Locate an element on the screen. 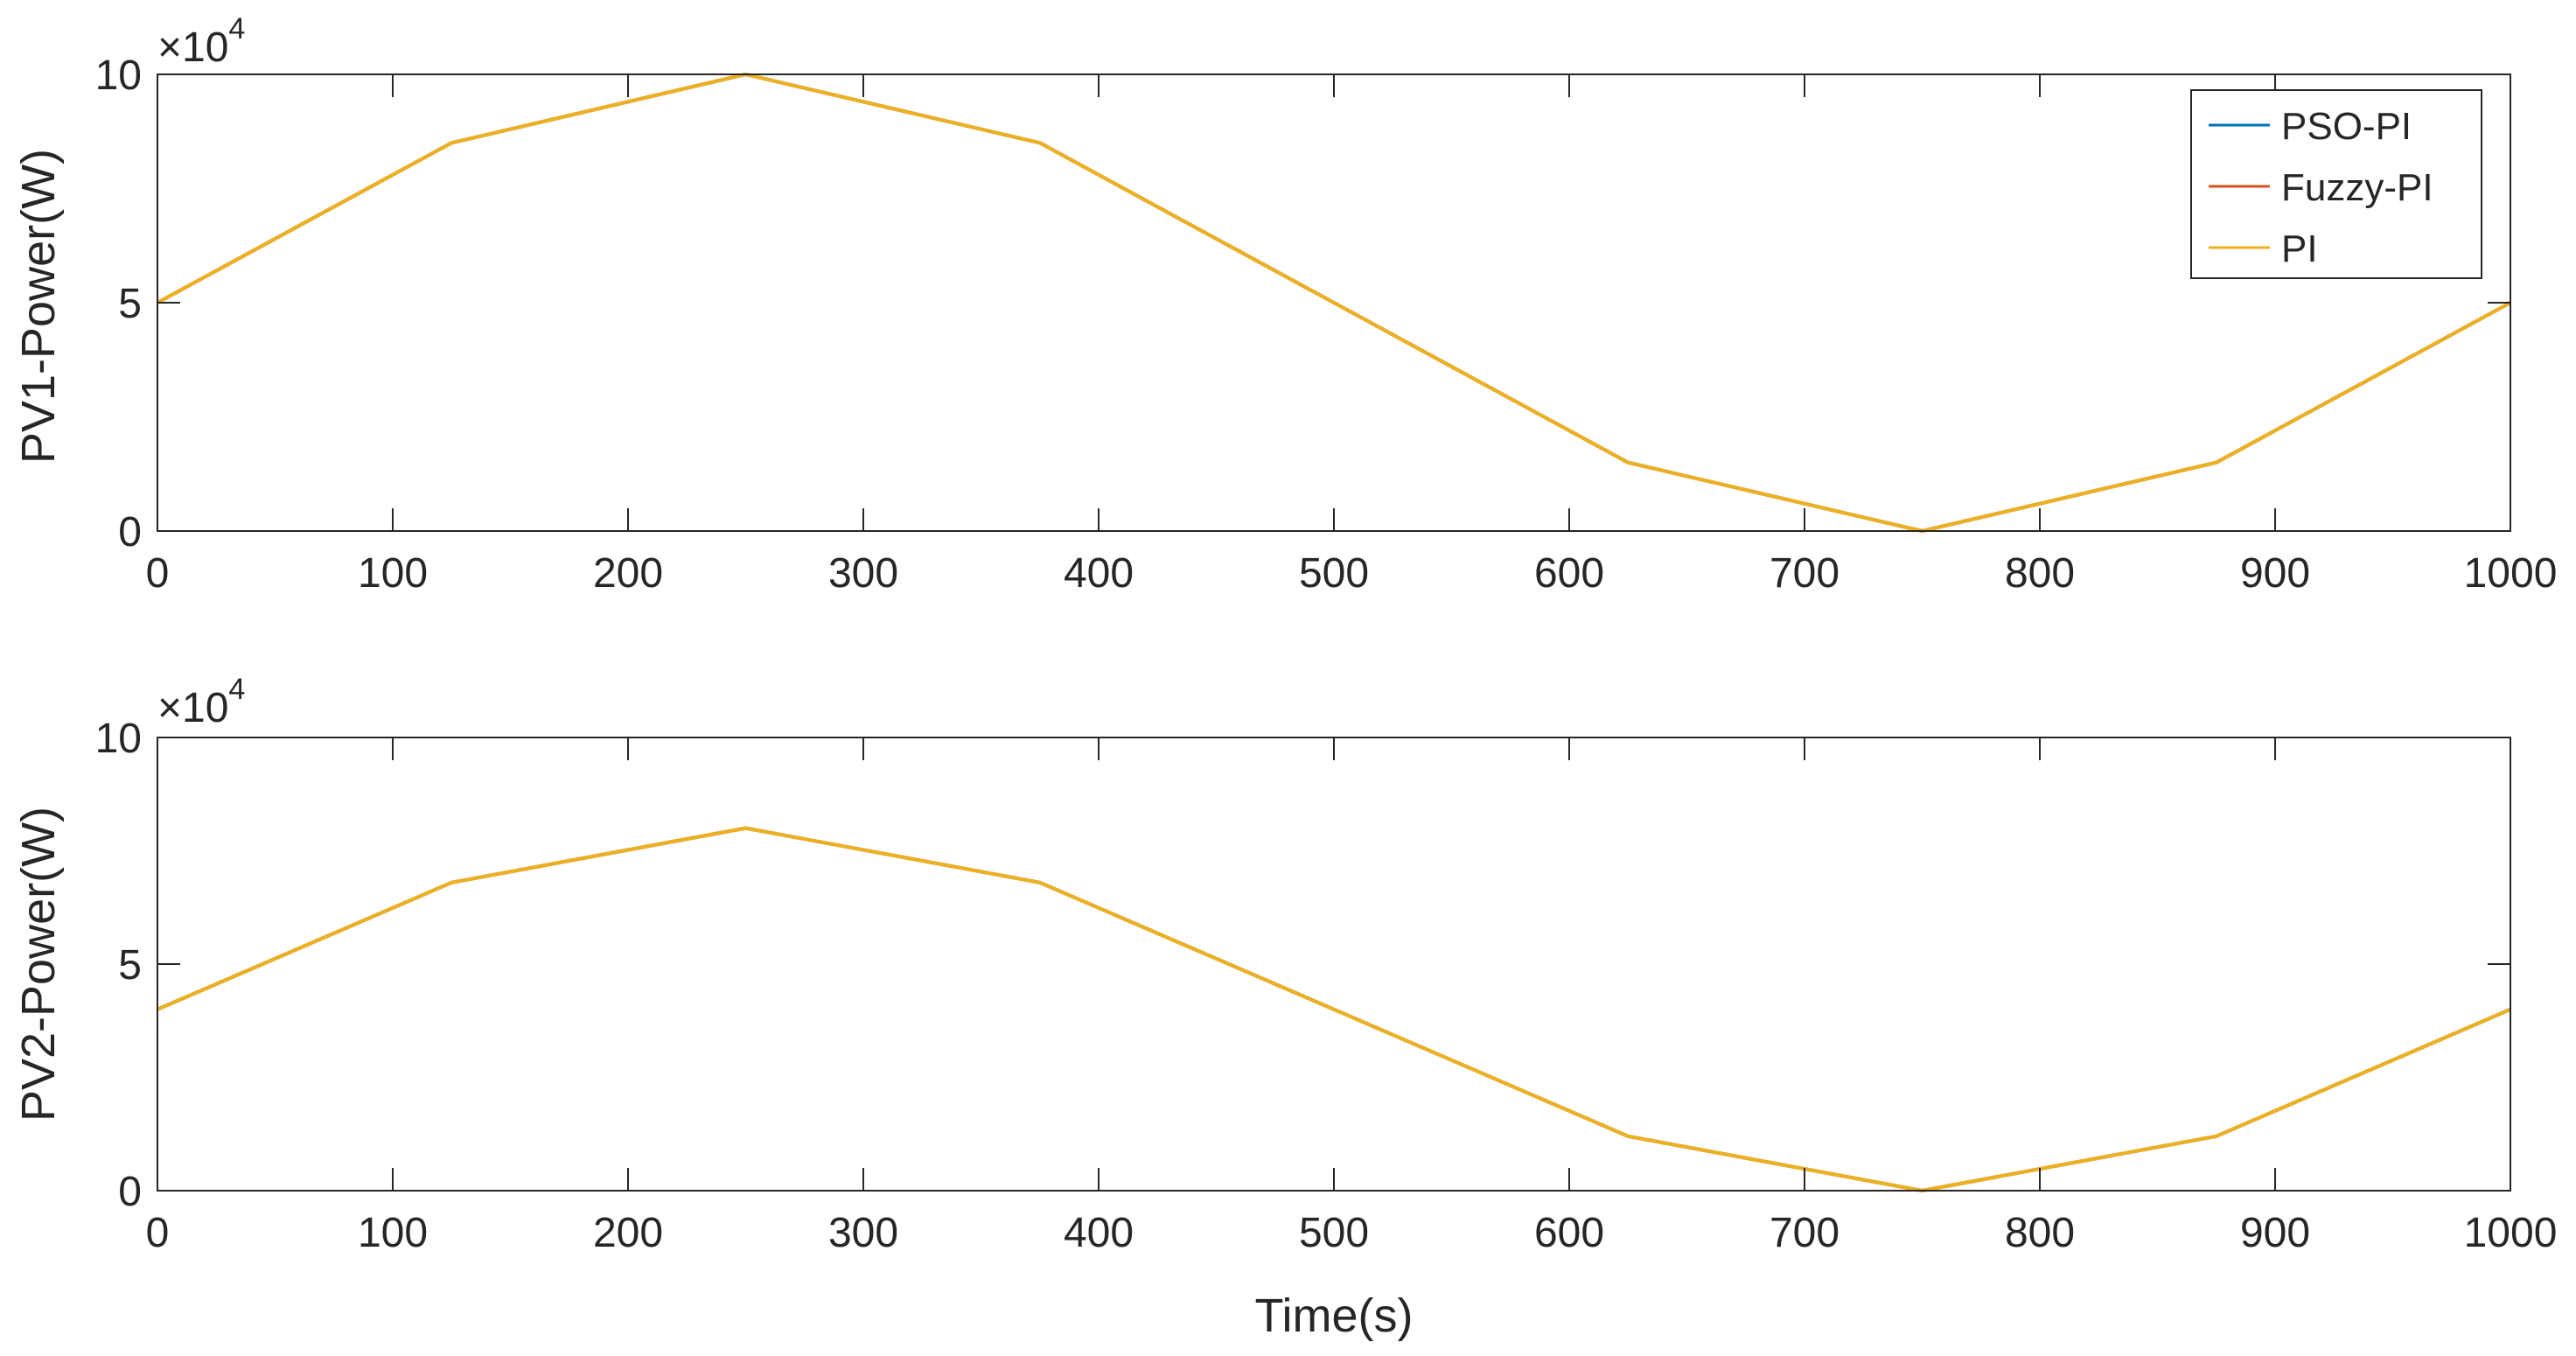 This screenshot has width=2576, height=1356. pv1-x-tick-label-6: 600 is located at coordinates (1569, 573).